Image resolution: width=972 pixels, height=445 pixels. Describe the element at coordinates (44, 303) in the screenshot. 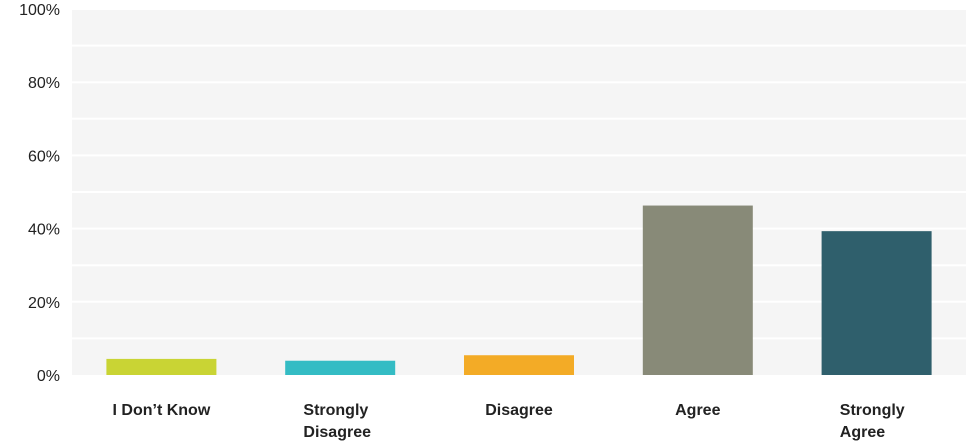

I see `y-tick-label: 20%` at that location.